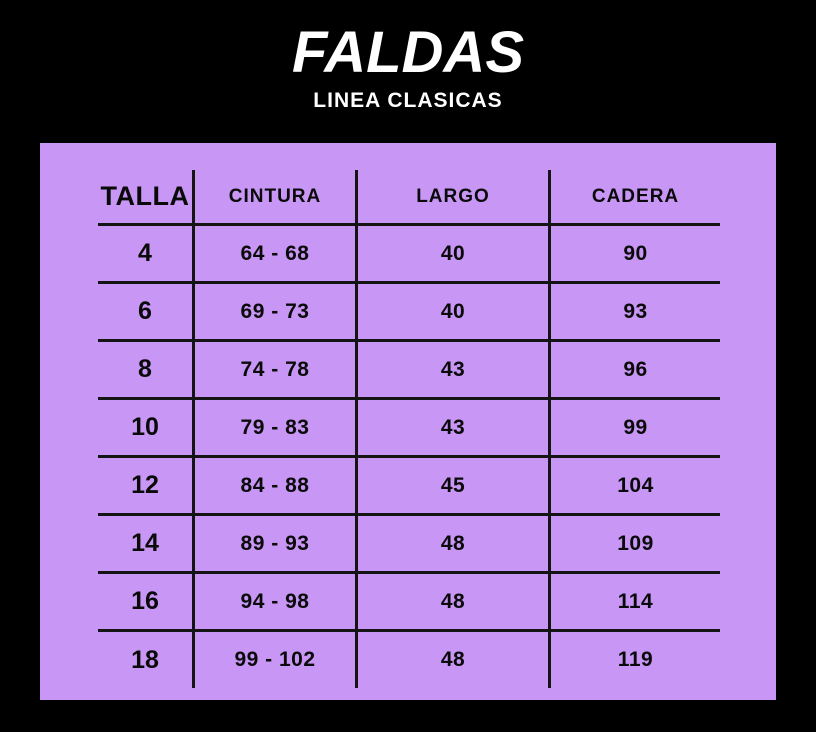 This screenshot has width=816, height=732. I want to click on column-header-cadera: CADERA, so click(635, 198).